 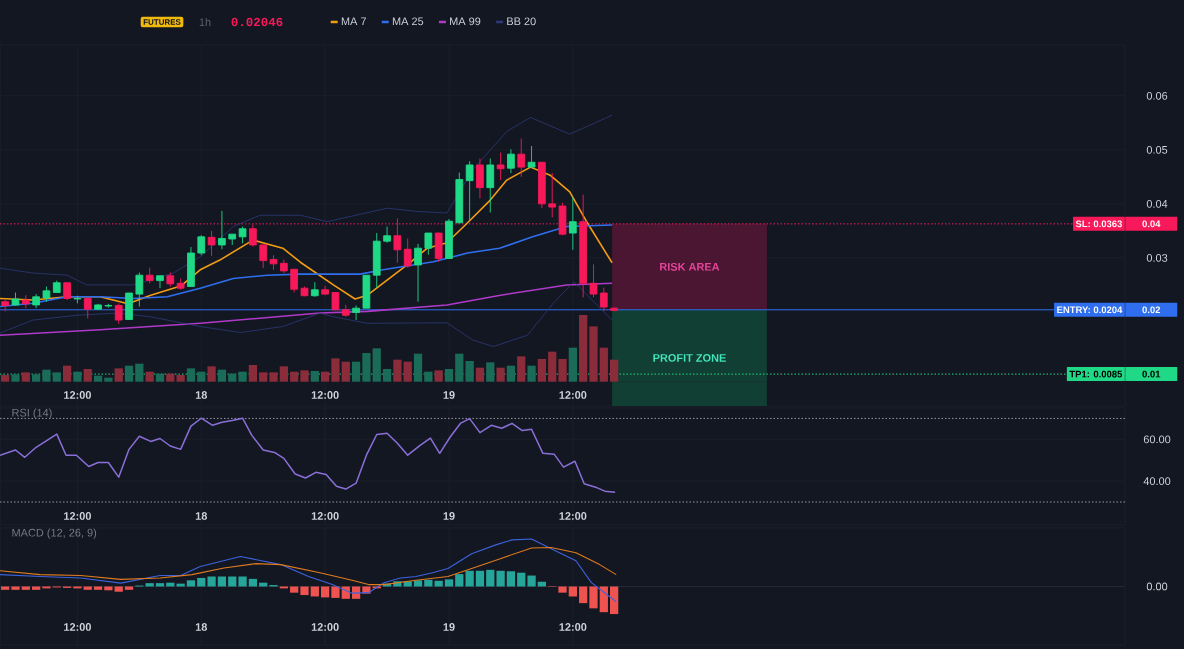 I want to click on y-tick-label: 0.03, so click(x=1157, y=258).